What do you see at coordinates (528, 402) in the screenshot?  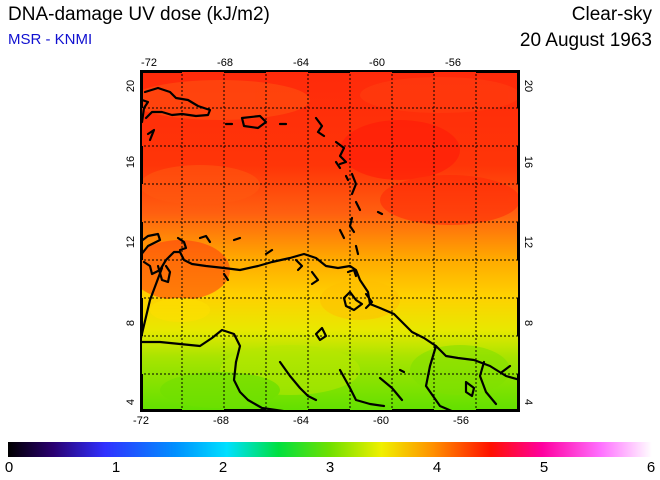 I see `lat-tick-right: 4` at bounding box center [528, 402].